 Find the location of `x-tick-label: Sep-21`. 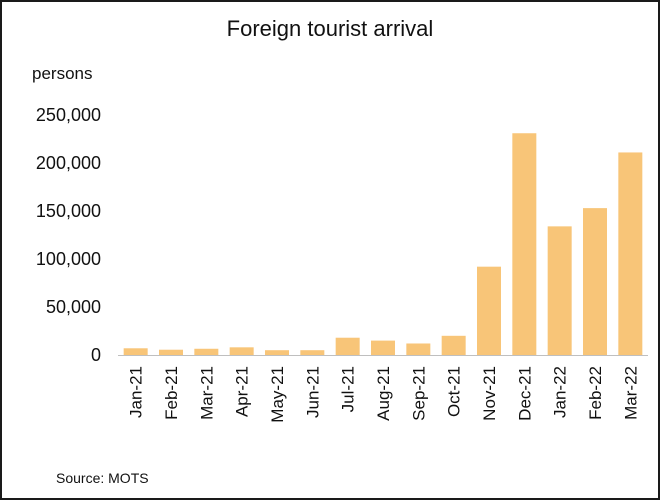

x-tick-label: Sep-21 is located at coordinates (418, 393).